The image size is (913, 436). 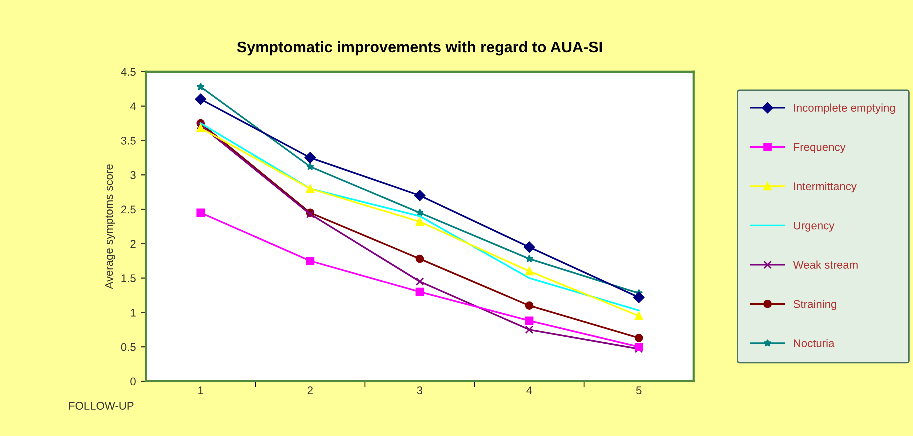 What do you see at coordinates (529, 390) in the screenshot?
I see `x-tick-label: 4` at bounding box center [529, 390].